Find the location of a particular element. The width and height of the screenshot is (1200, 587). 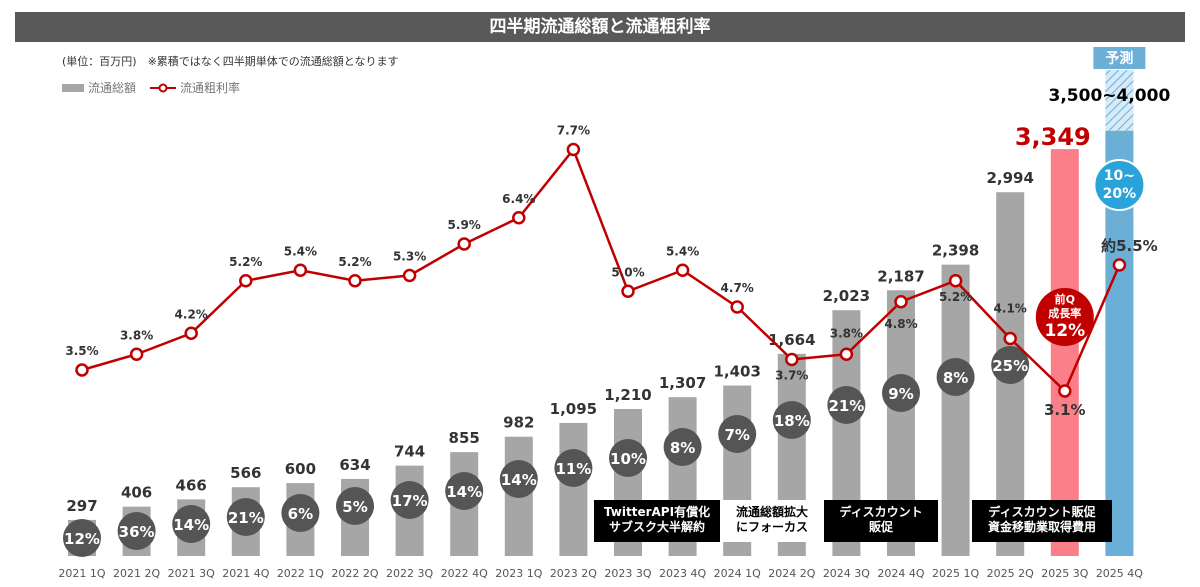

x-tick-label: 2024 2Q is located at coordinates (791, 573).